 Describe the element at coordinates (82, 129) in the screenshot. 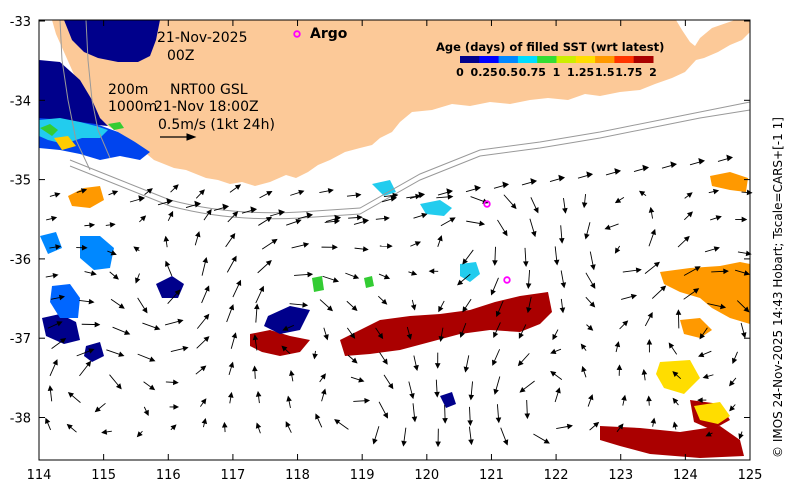

I see `sst-nearshore-green` at that location.